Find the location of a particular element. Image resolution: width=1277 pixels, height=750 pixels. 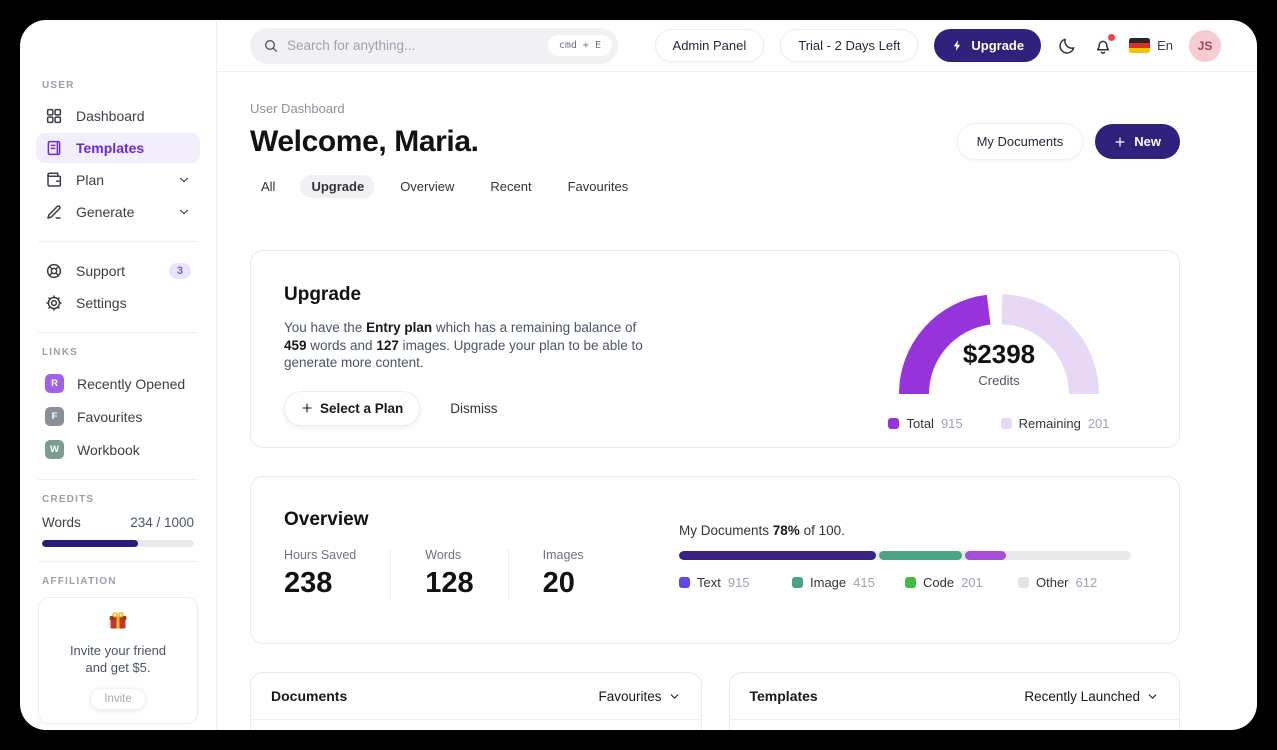

template-list-item: Blog Post Title in Workbook is located at coordinates (955, 725).